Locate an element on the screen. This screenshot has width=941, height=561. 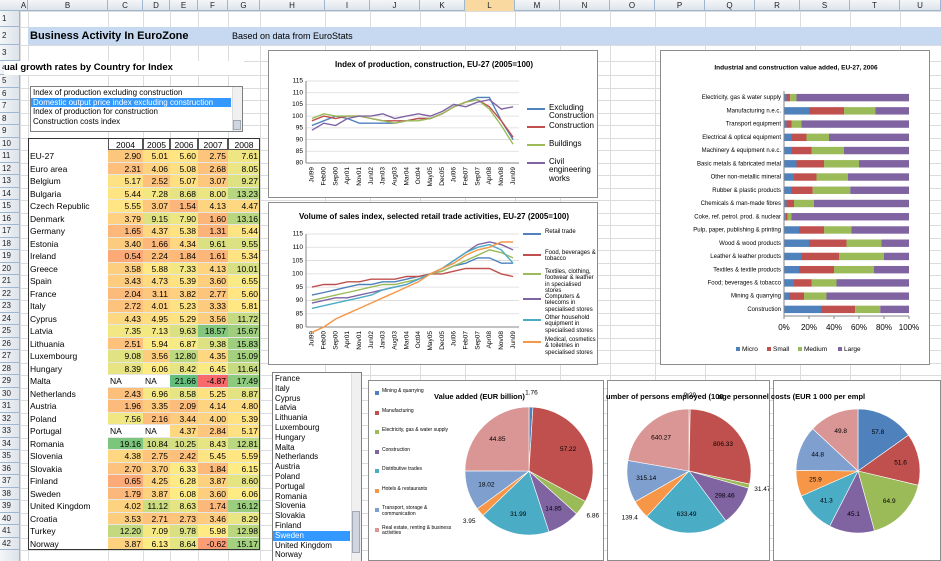
x-tick-label: Sep00 is located at coordinates (335, 176).